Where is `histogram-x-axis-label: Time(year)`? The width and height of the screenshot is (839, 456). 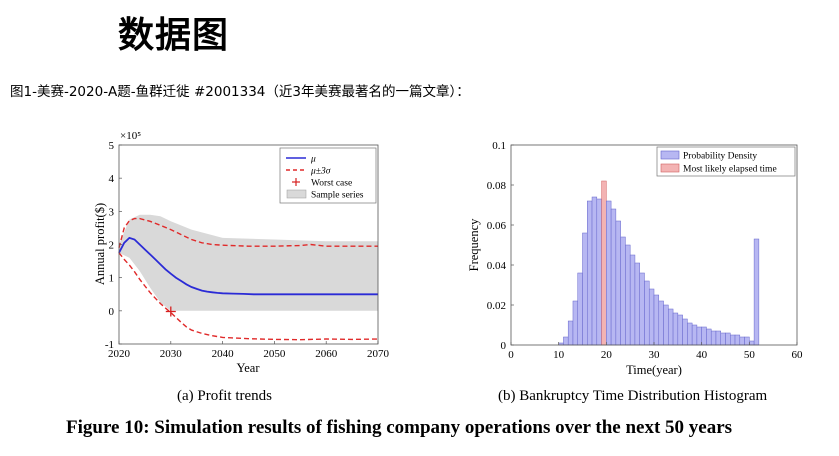 histogram-x-axis-label: Time(year) is located at coordinates (654, 370).